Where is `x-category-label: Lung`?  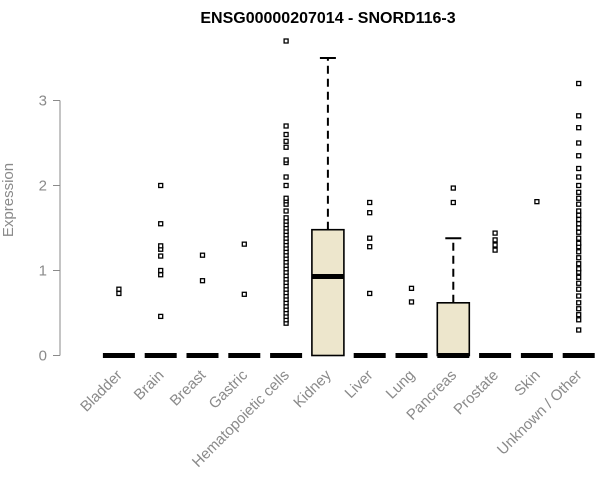 x-category-label: Lung is located at coordinates (401, 385).